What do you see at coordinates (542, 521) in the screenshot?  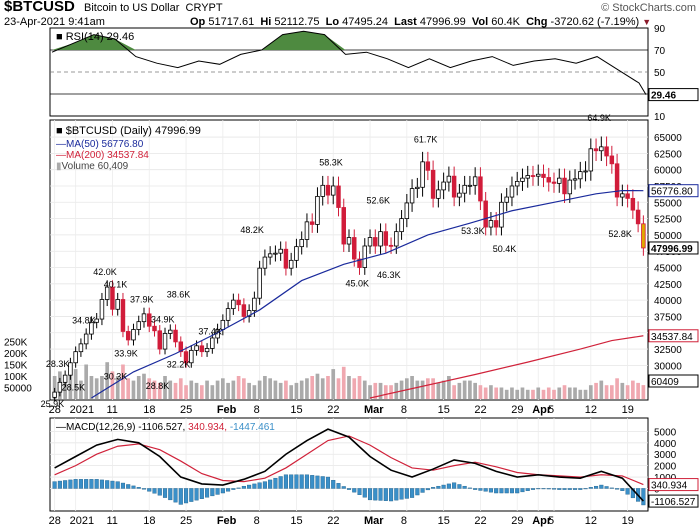 I see `macd-date-label: Apr` at bounding box center [542, 521].